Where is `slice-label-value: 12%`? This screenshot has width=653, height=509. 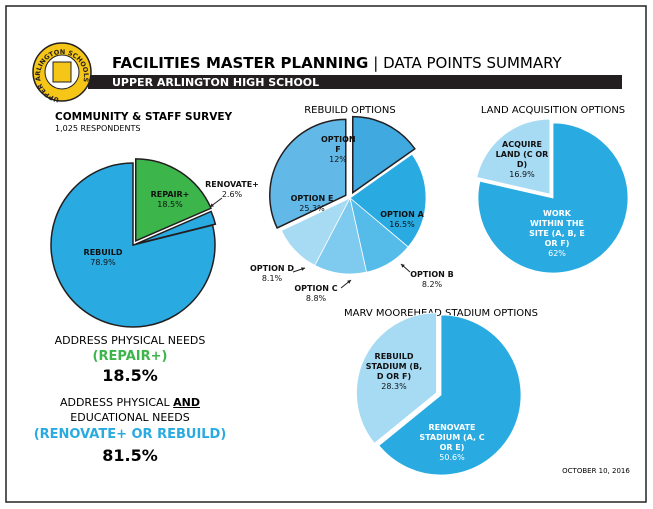
slice-label-value: 12% is located at coordinates (338, 159).